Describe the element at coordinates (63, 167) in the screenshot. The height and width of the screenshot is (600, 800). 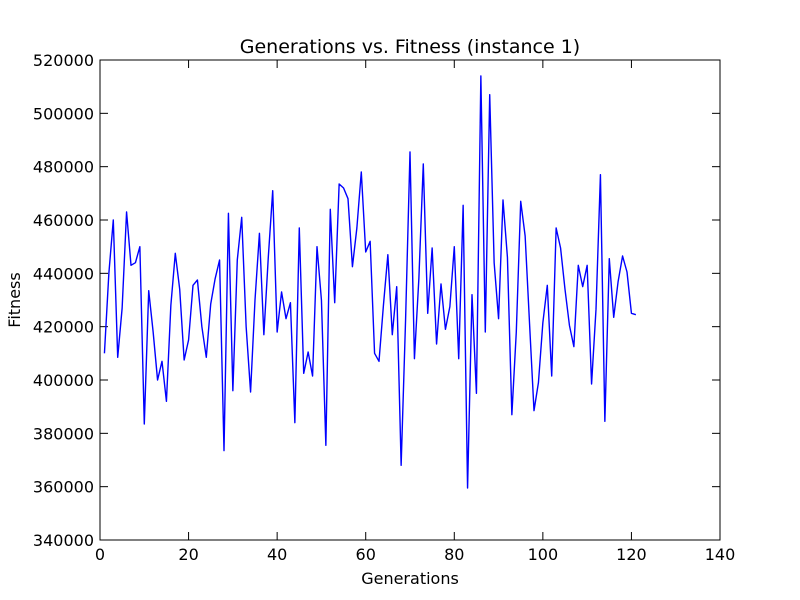
I see `y-tick-label: 480000` at that location.